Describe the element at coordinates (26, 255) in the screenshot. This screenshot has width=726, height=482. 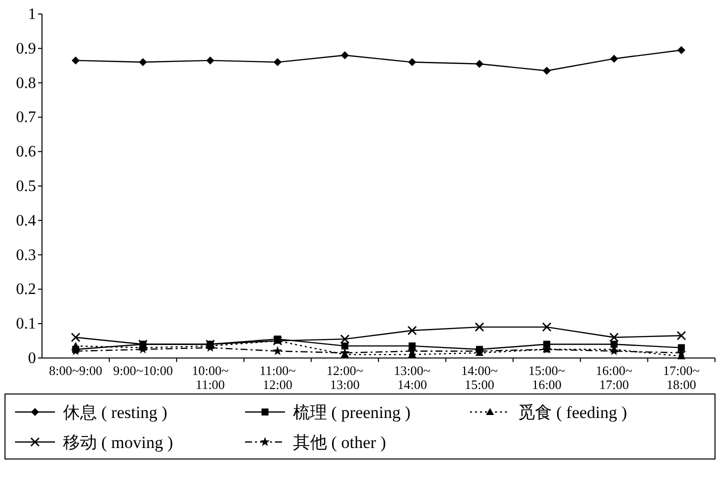
I see `y-tick-label: 0.3` at that location.